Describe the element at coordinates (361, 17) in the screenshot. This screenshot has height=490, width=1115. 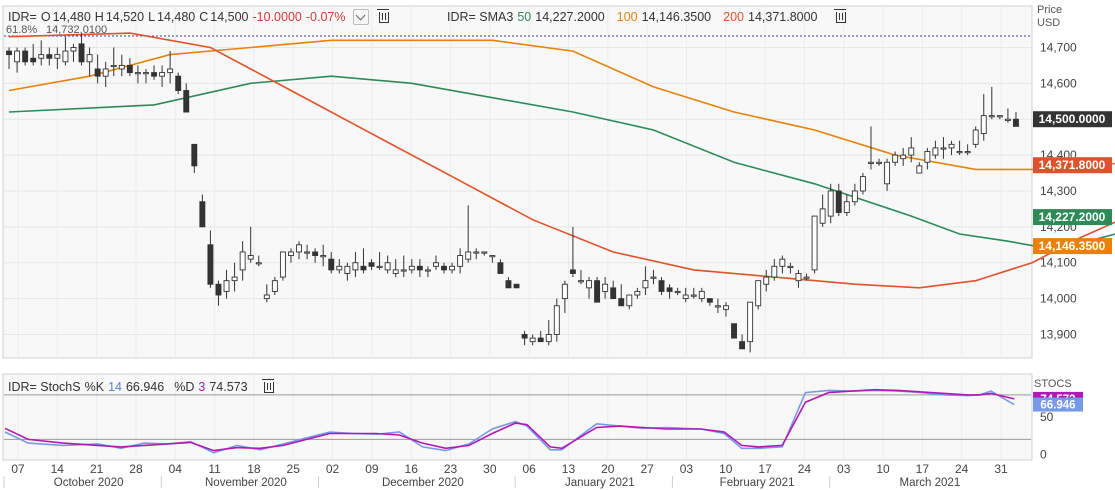
I see `collapse-chevron-icon` at that location.